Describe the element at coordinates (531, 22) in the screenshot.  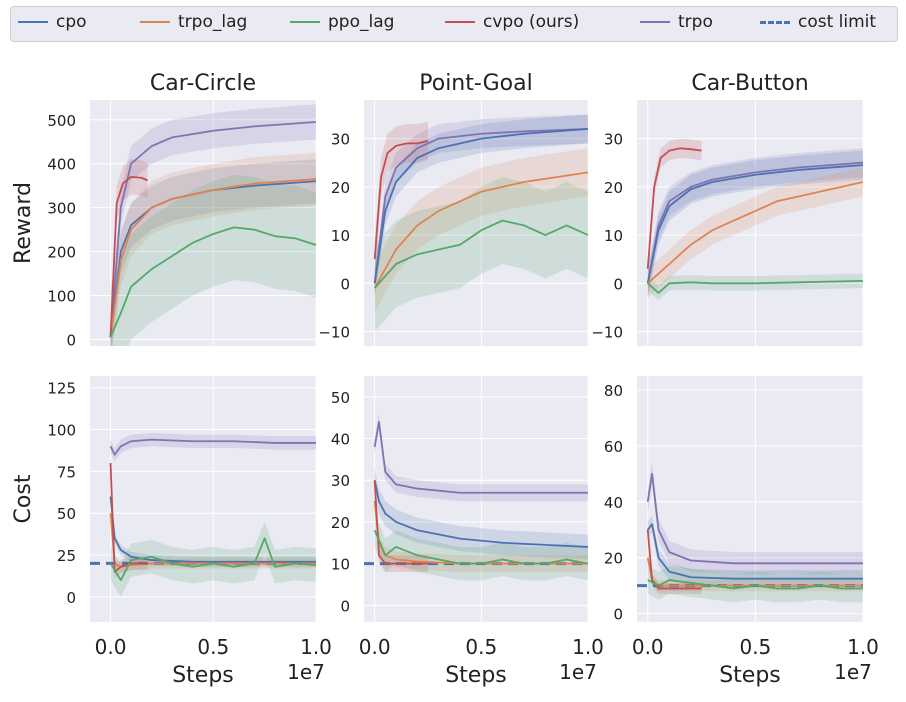
I see `legend-label: cvpo (ours)` at that location.